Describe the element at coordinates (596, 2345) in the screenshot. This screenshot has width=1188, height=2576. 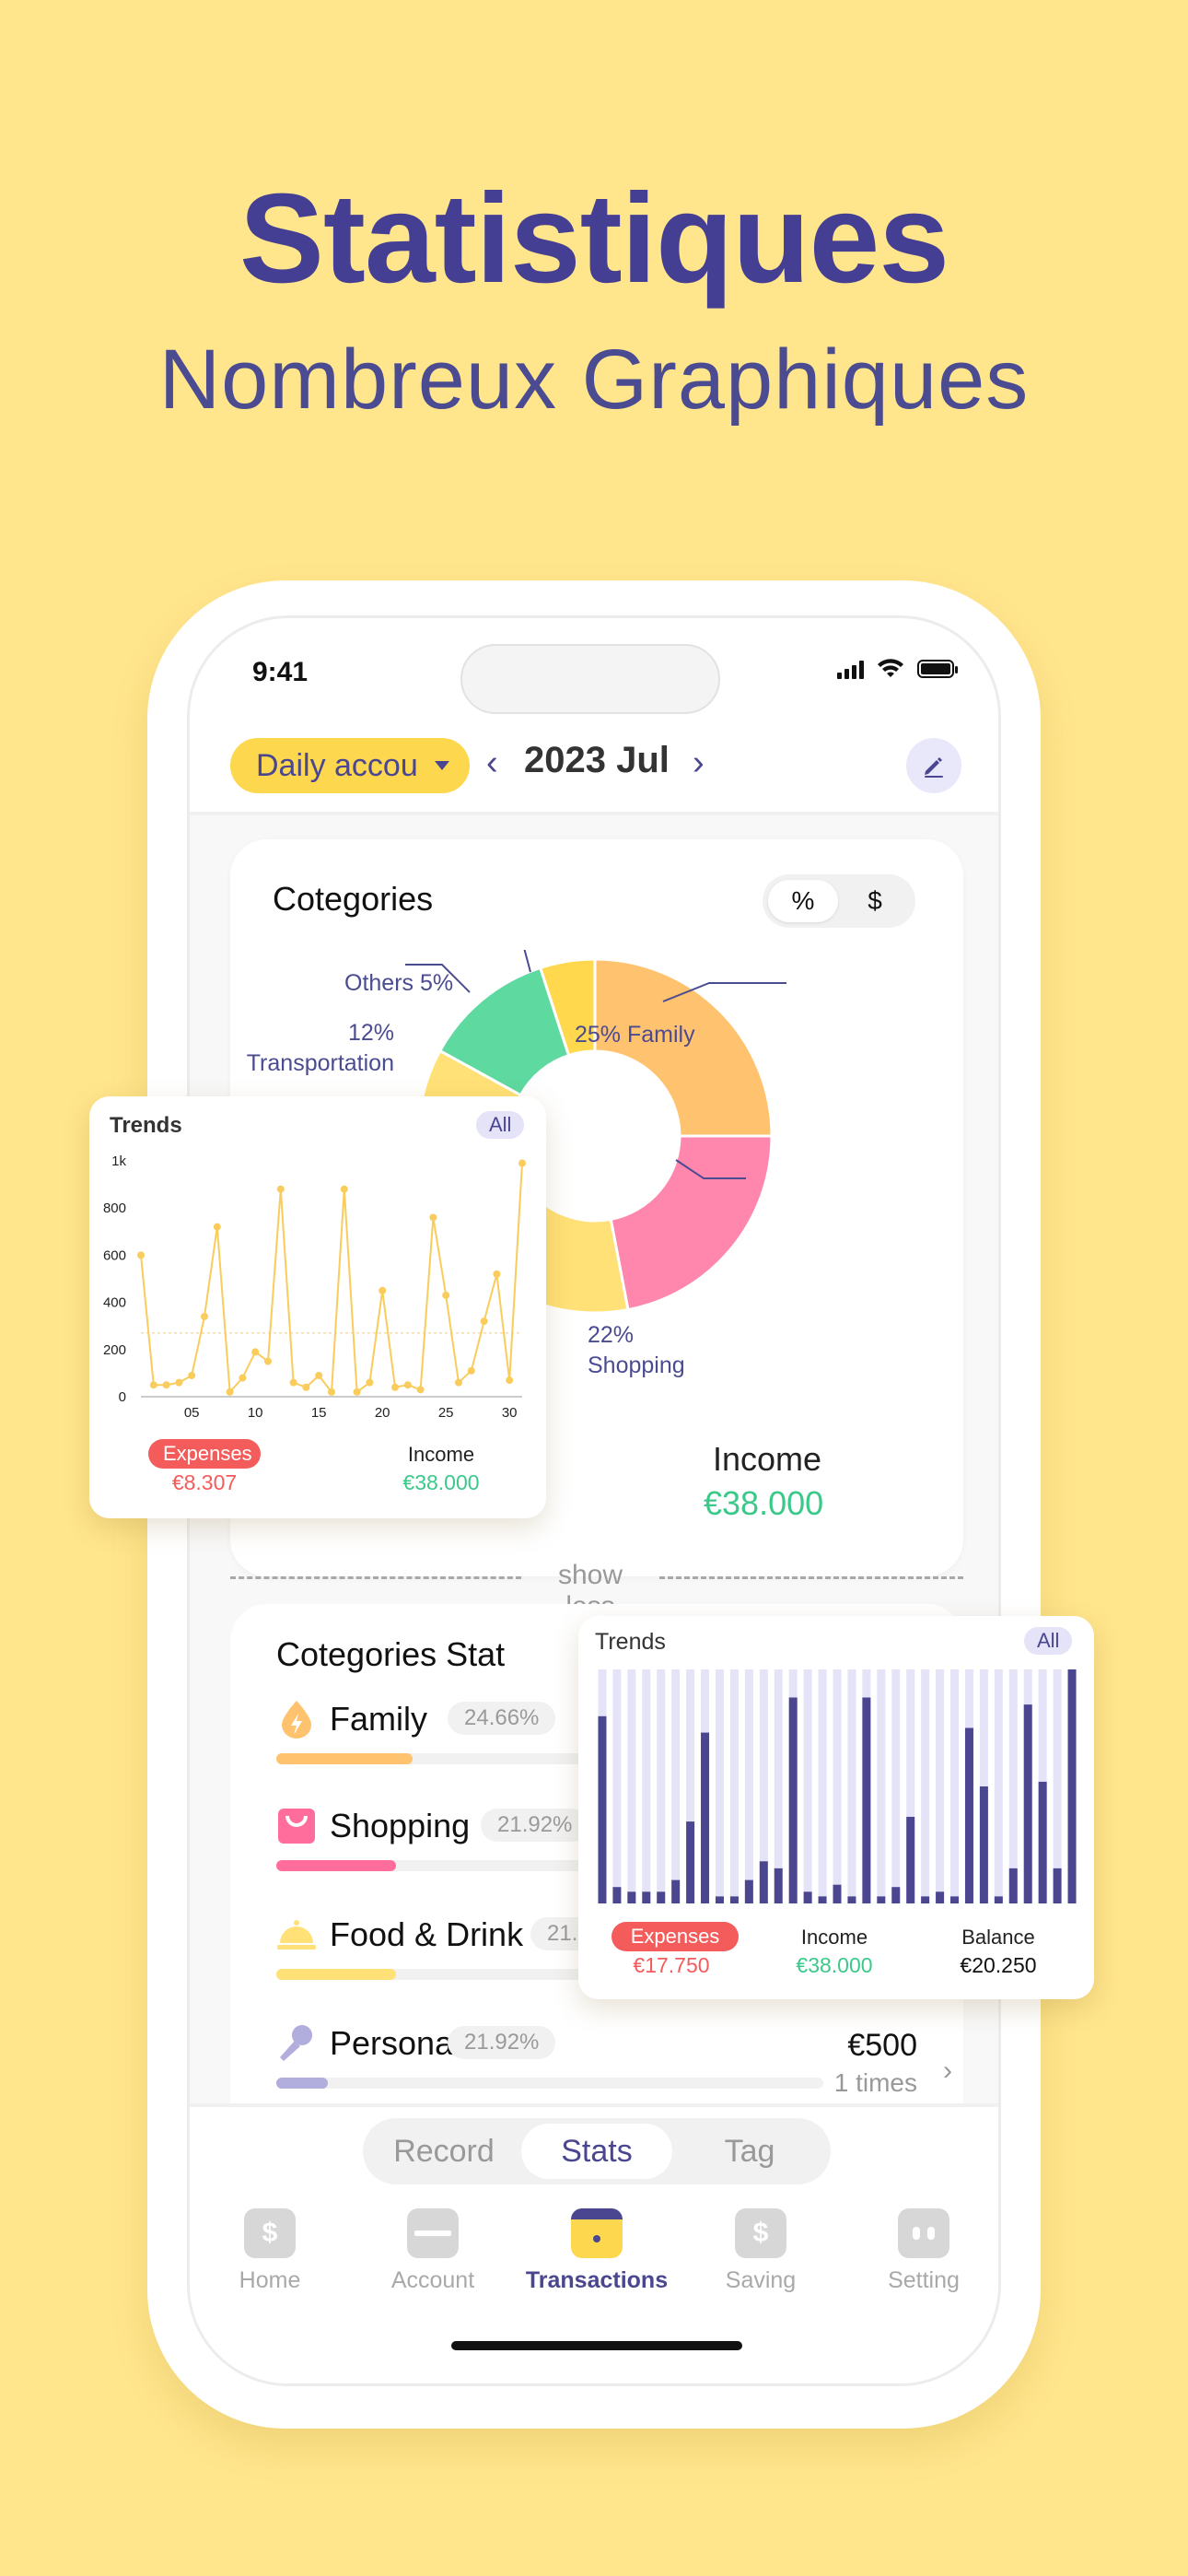
I see `home-indicator` at that location.